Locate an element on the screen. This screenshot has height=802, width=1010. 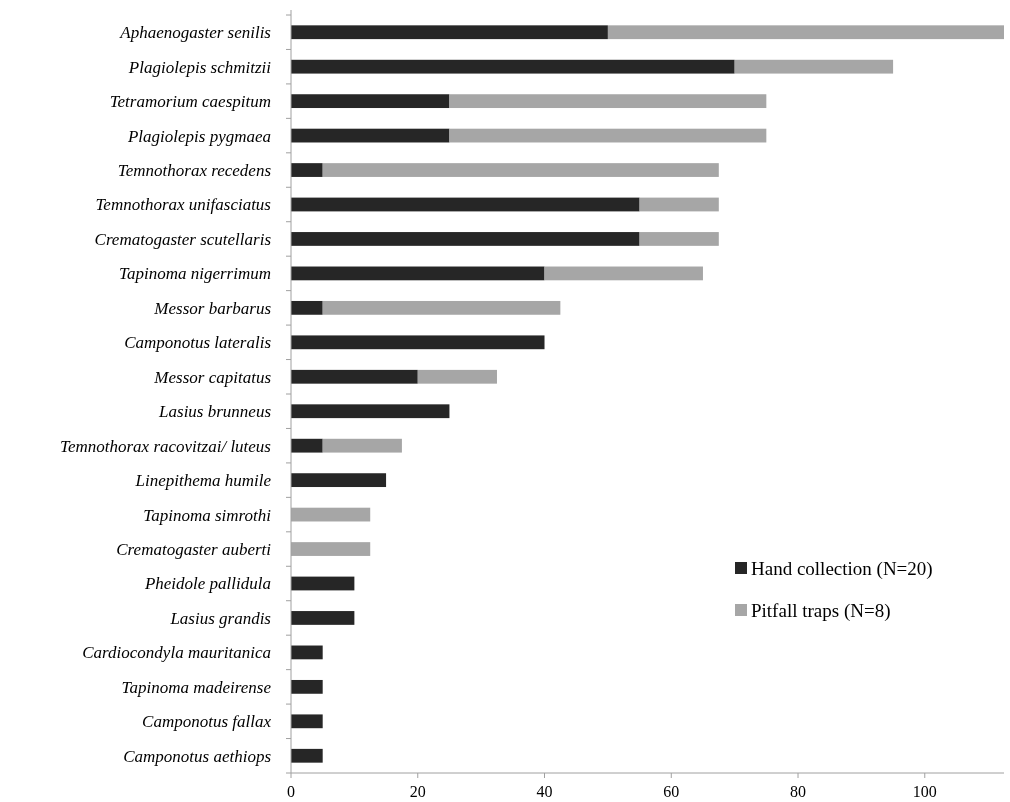
y-tick-label: Tapinoma madeirense is located at coordinates (196, 687).